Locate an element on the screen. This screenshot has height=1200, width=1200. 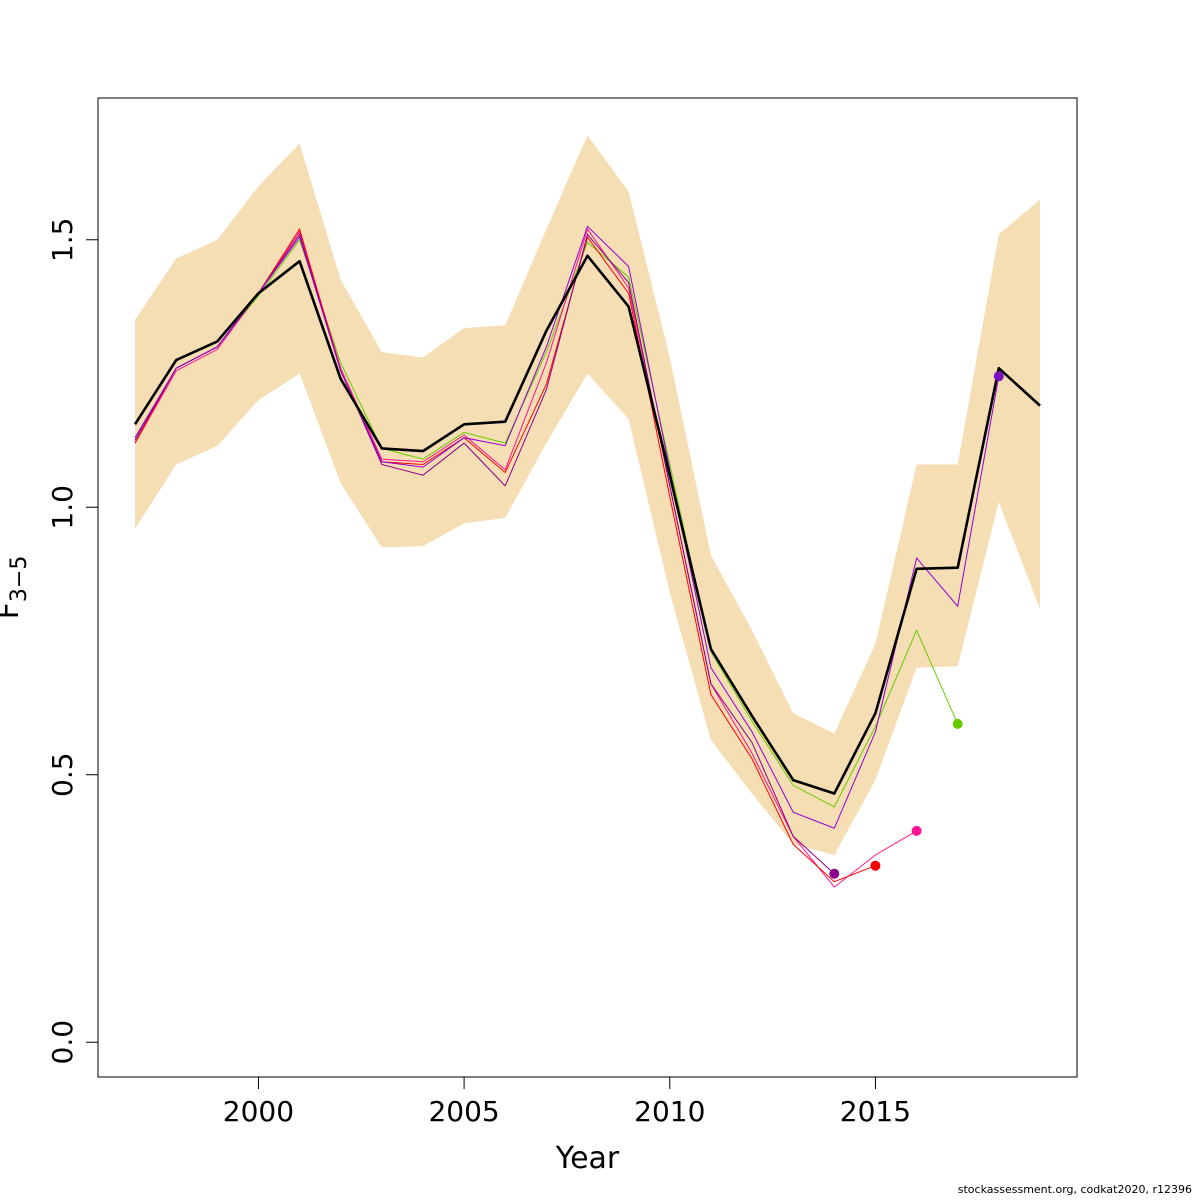
x-tick-label-2010: 2010 is located at coordinates (669, 1111).